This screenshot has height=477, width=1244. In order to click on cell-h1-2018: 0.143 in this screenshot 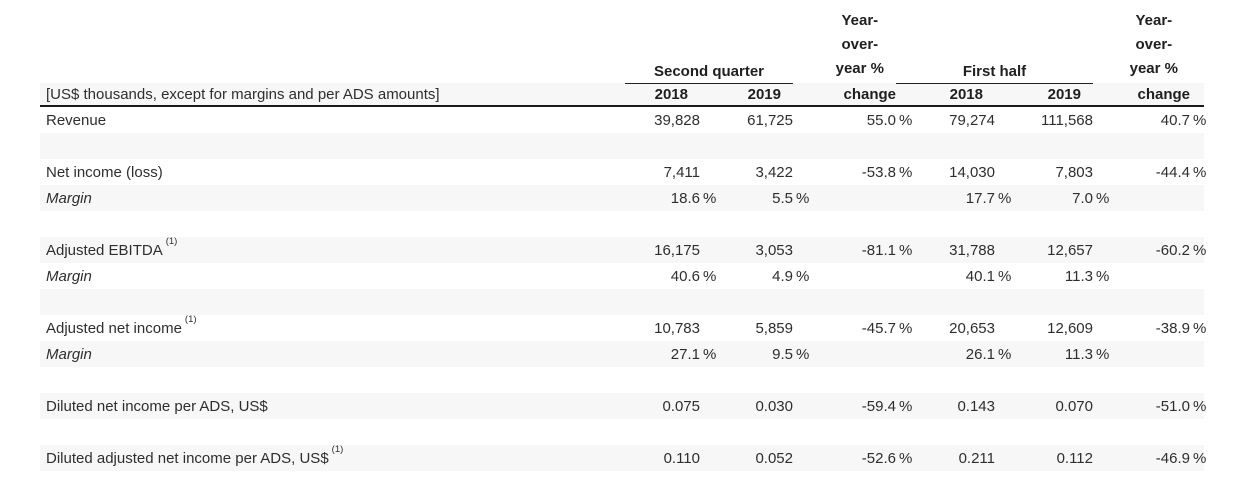, I will do `click(976, 406)`.